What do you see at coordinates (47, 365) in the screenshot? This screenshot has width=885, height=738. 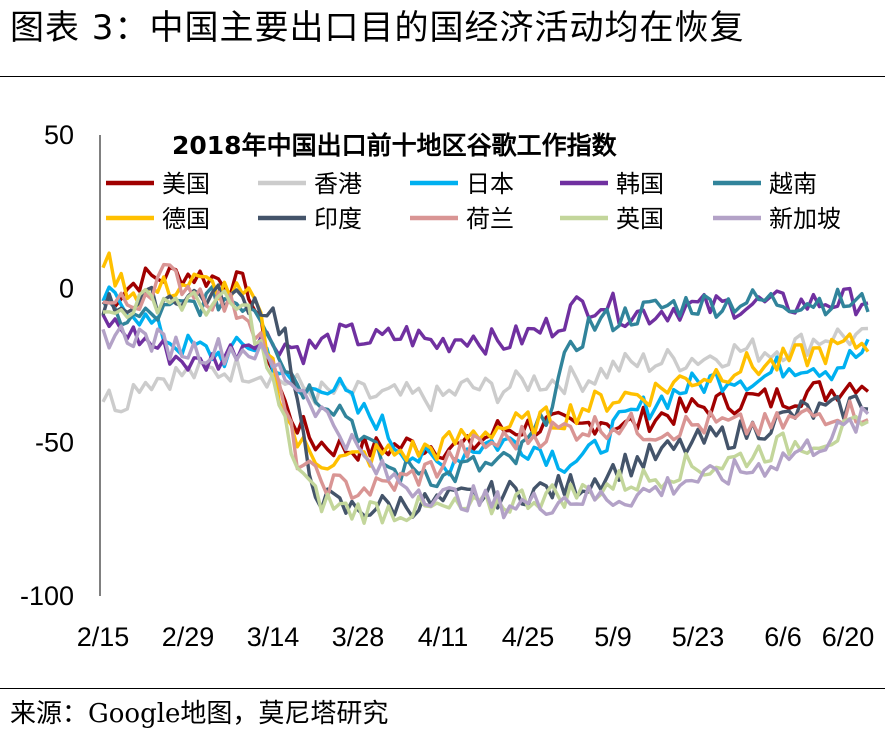 I see `y-tick-labels: 50 0 -50 -100` at bounding box center [47, 365].